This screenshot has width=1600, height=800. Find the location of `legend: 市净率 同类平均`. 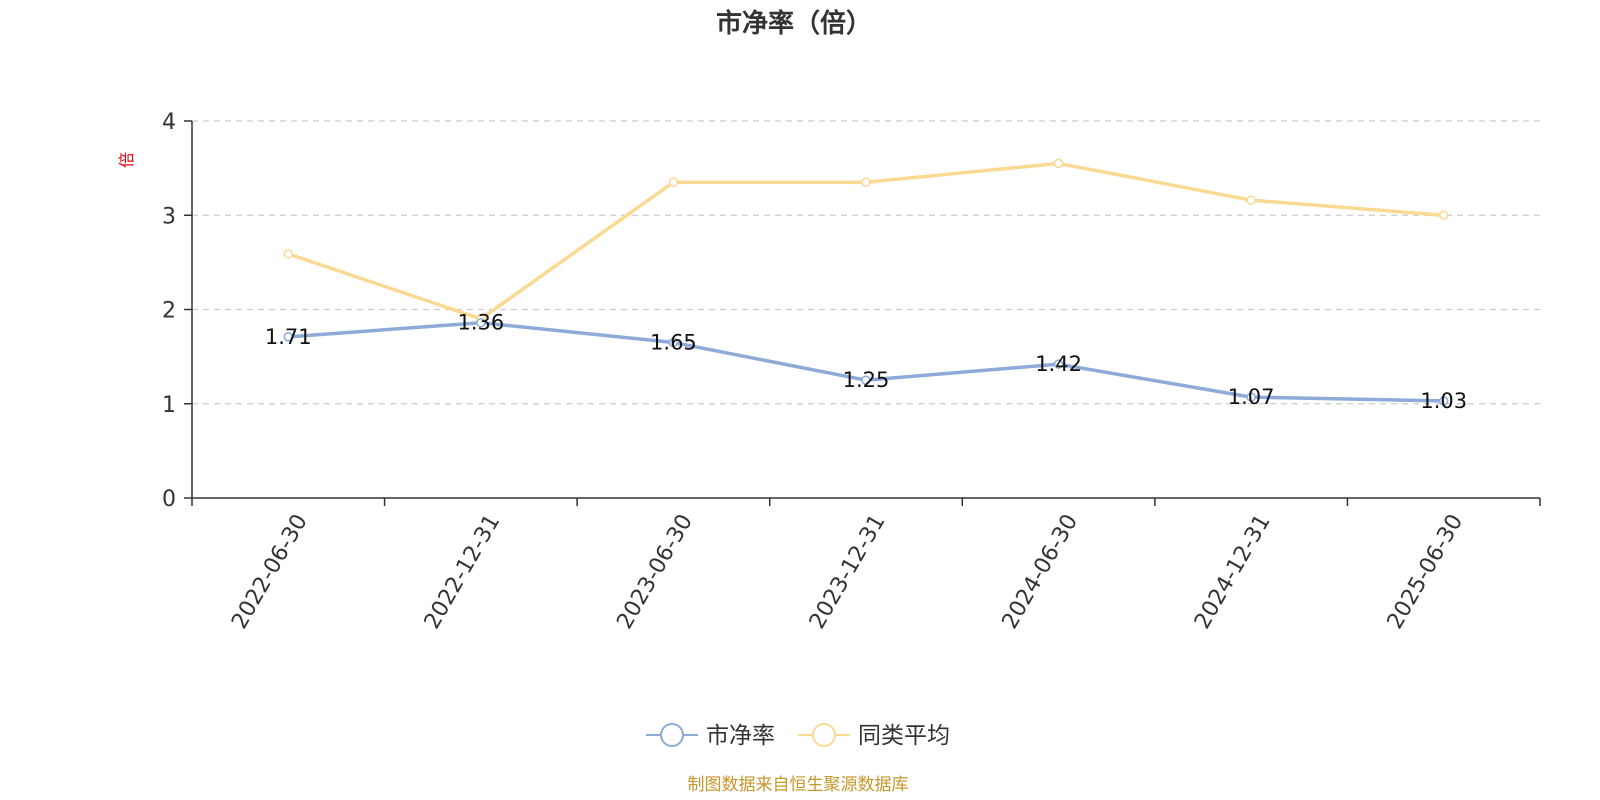

legend: 市净率 同类平均 is located at coordinates (798, 736).